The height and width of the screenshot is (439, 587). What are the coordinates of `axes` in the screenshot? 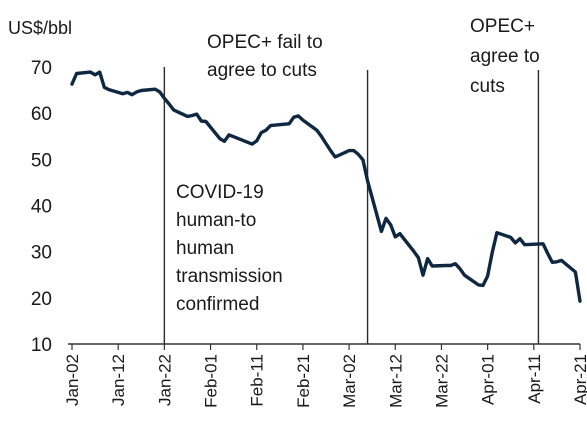 It's located at (324, 346).